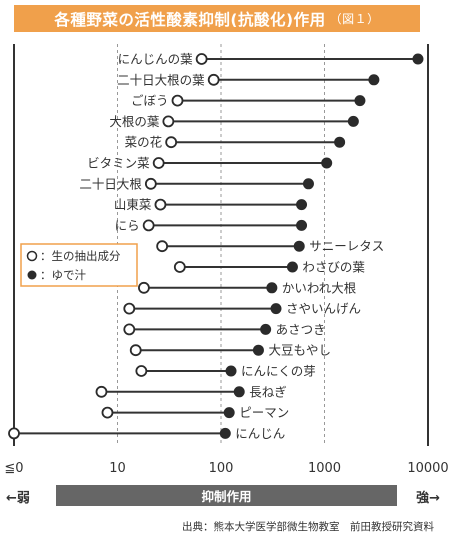 The width and height of the screenshot is (454, 539). What do you see at coordinates (333, 267) in the screenshot?
I see `category-label: わさびの葉` at bounding box center [333, 267].